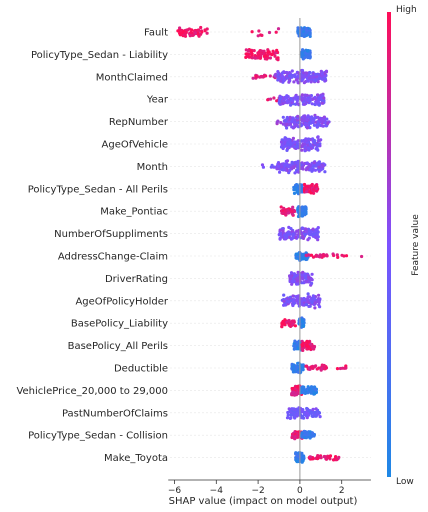 The height and width of the screenshot is (512, 428). What do you see at coordinates (111, 234) in the screenshot?
I see `feature-label: NumberOfSuppliments` at bounding box center [111, 234].